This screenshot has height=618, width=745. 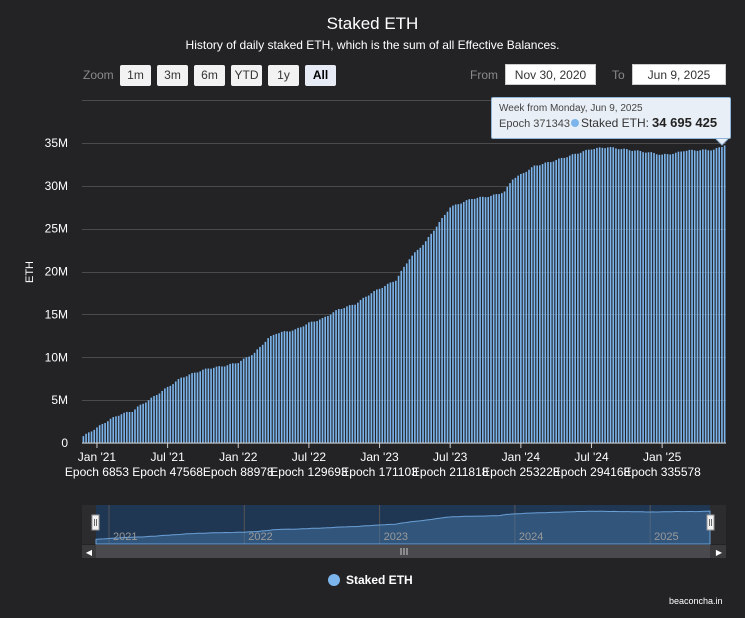 What do you see at coordinates (370, 580) in the screenshot?
I see `legend-item-staked-eth: Staked ETH` at bounding box center [370, 580].